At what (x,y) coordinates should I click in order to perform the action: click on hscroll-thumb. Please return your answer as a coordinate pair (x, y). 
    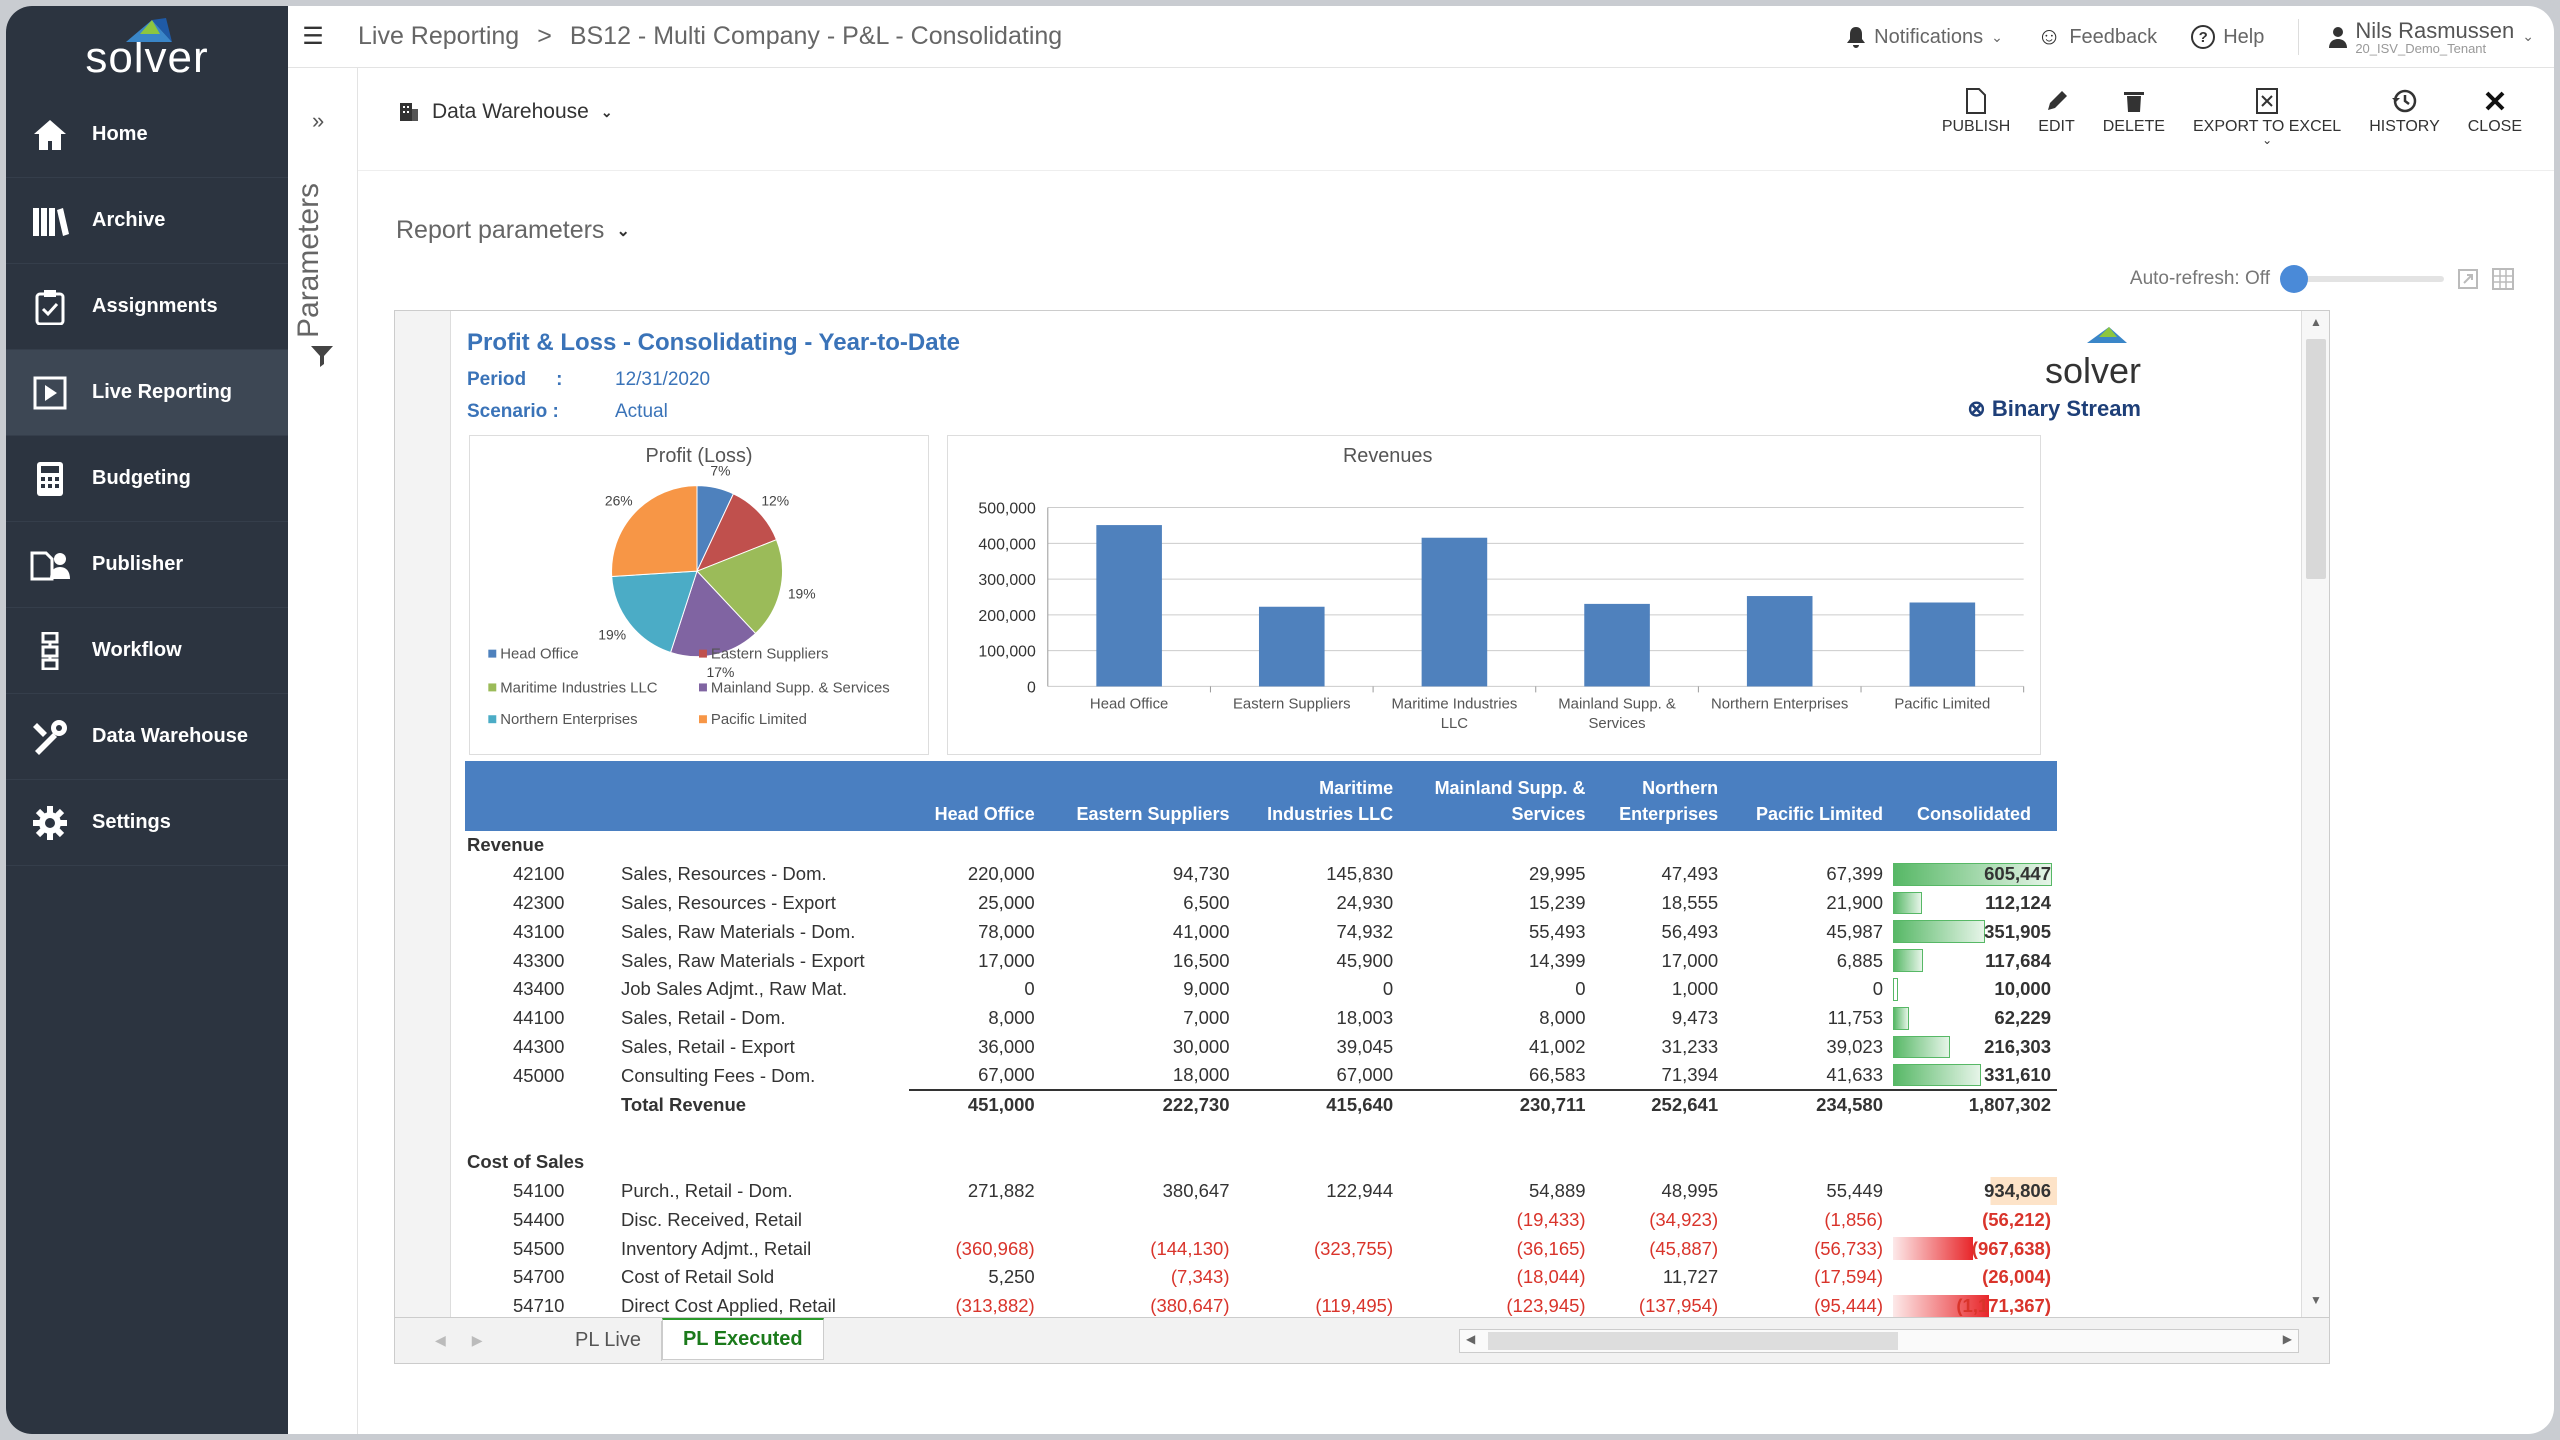
    Looking at the image, I should click on (1693, 1341).